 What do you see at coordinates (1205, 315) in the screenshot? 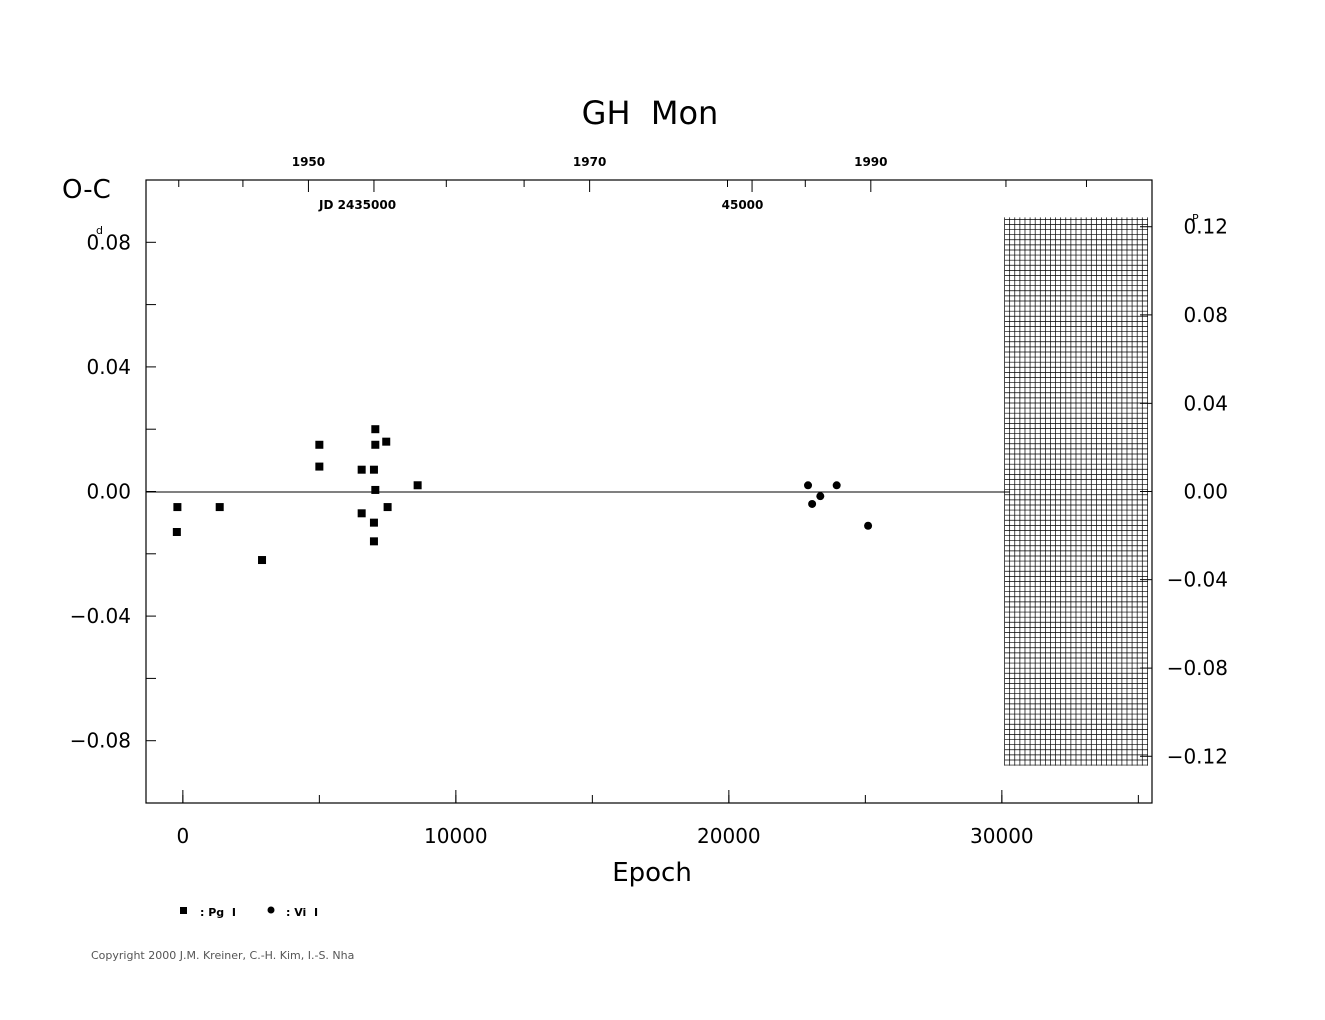
I see `y-right-tick-label: 0.08` at bounding box center [1205, 315].